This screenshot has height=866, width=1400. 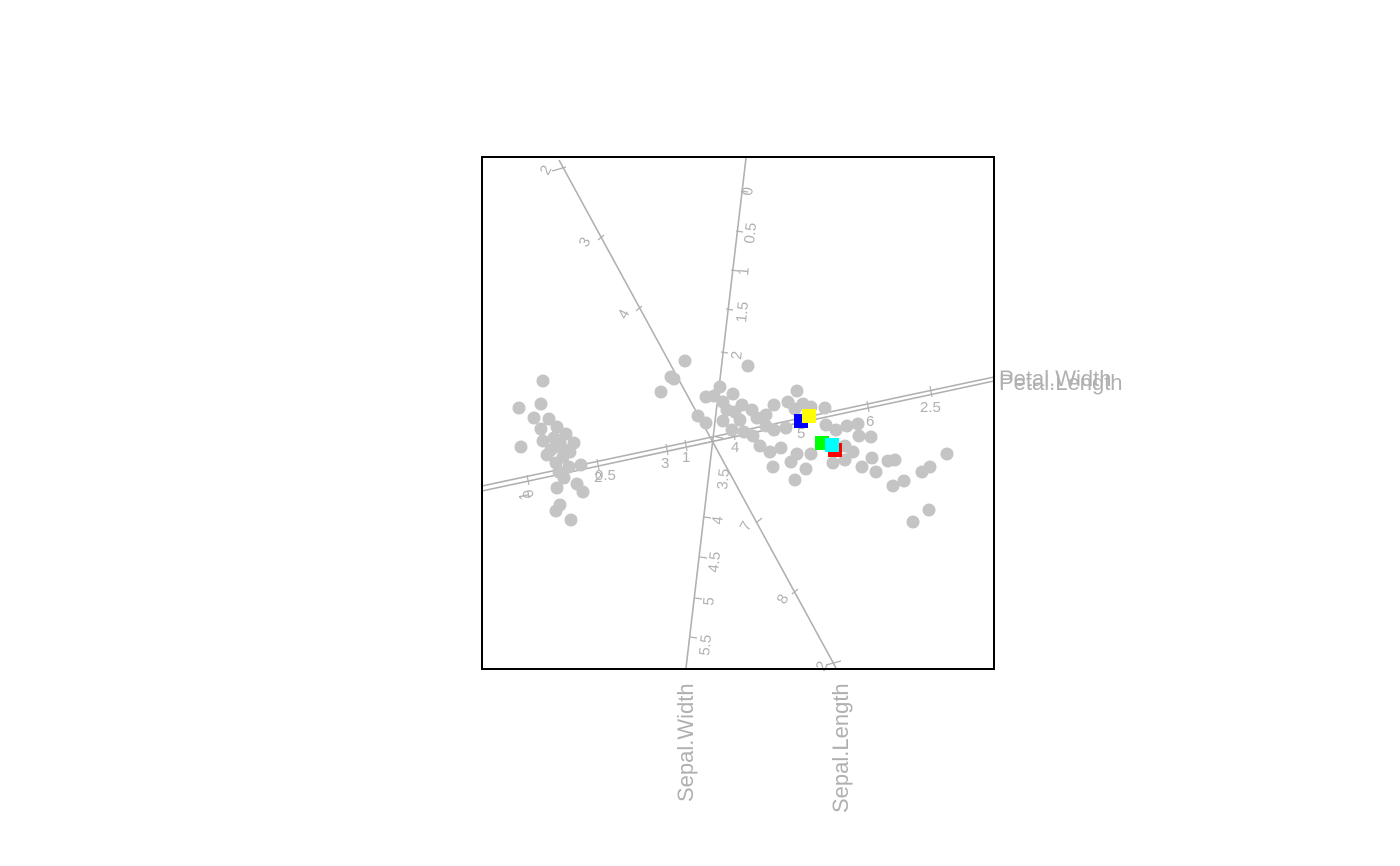 I want to click on axis-sepal-width: Sepal.Width, so click(x=710, y=479).